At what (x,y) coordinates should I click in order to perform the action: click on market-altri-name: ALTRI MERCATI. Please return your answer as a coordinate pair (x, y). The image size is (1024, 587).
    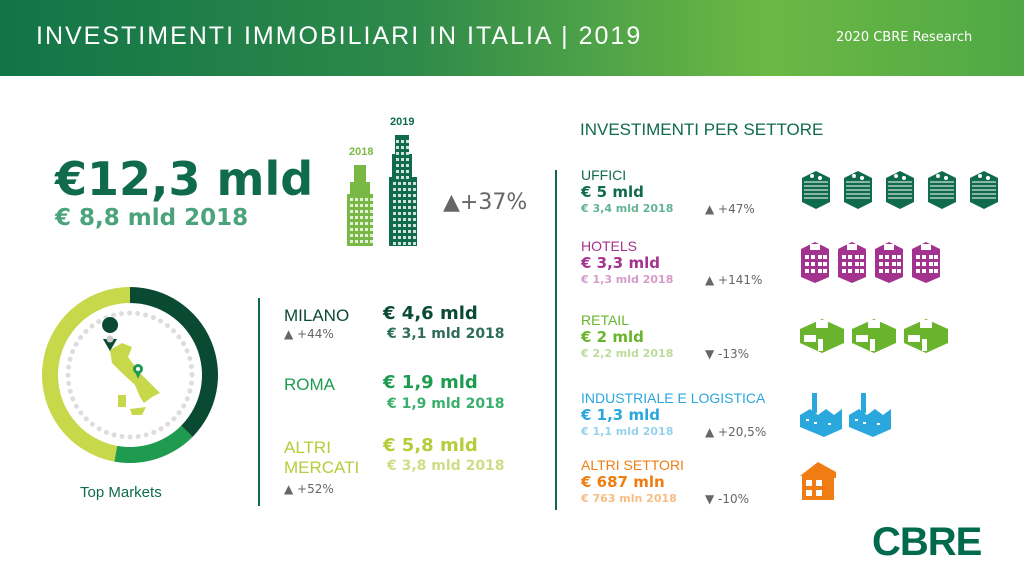
    Looking at the image, I should click on (322, 457).